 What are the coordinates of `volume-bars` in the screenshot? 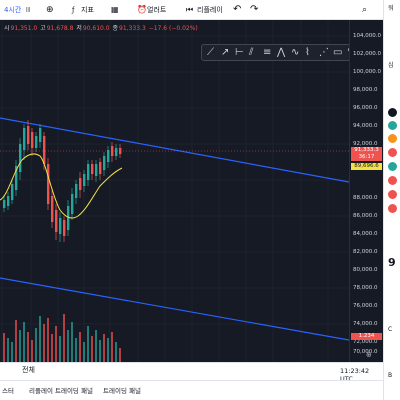 It's located at (62, 338).